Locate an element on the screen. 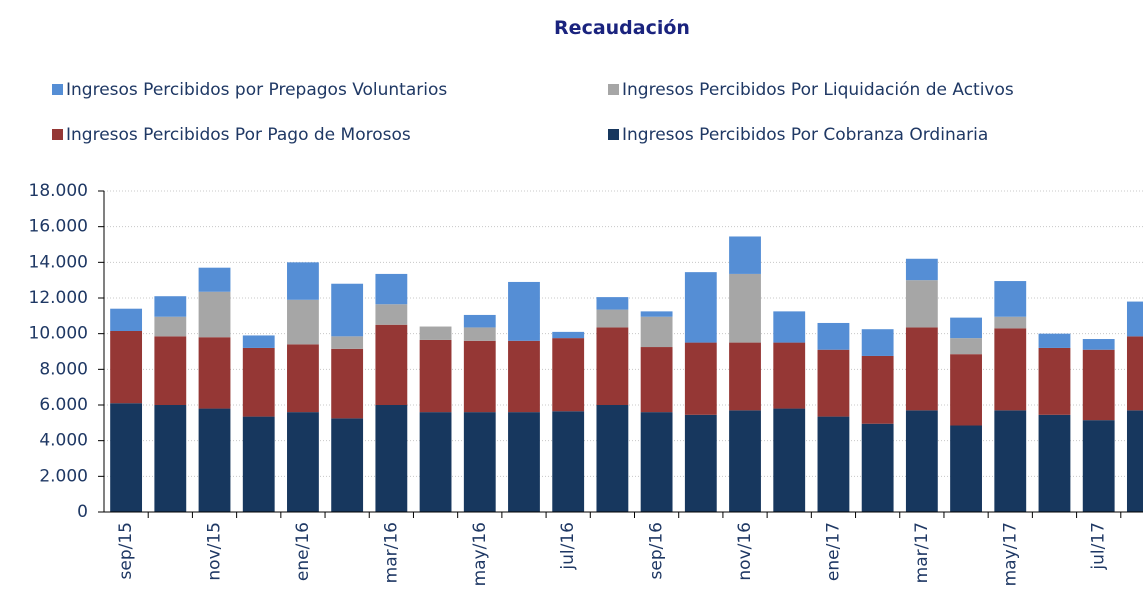  x-tick-label: sep/16 is located at coordinates (657, 550).